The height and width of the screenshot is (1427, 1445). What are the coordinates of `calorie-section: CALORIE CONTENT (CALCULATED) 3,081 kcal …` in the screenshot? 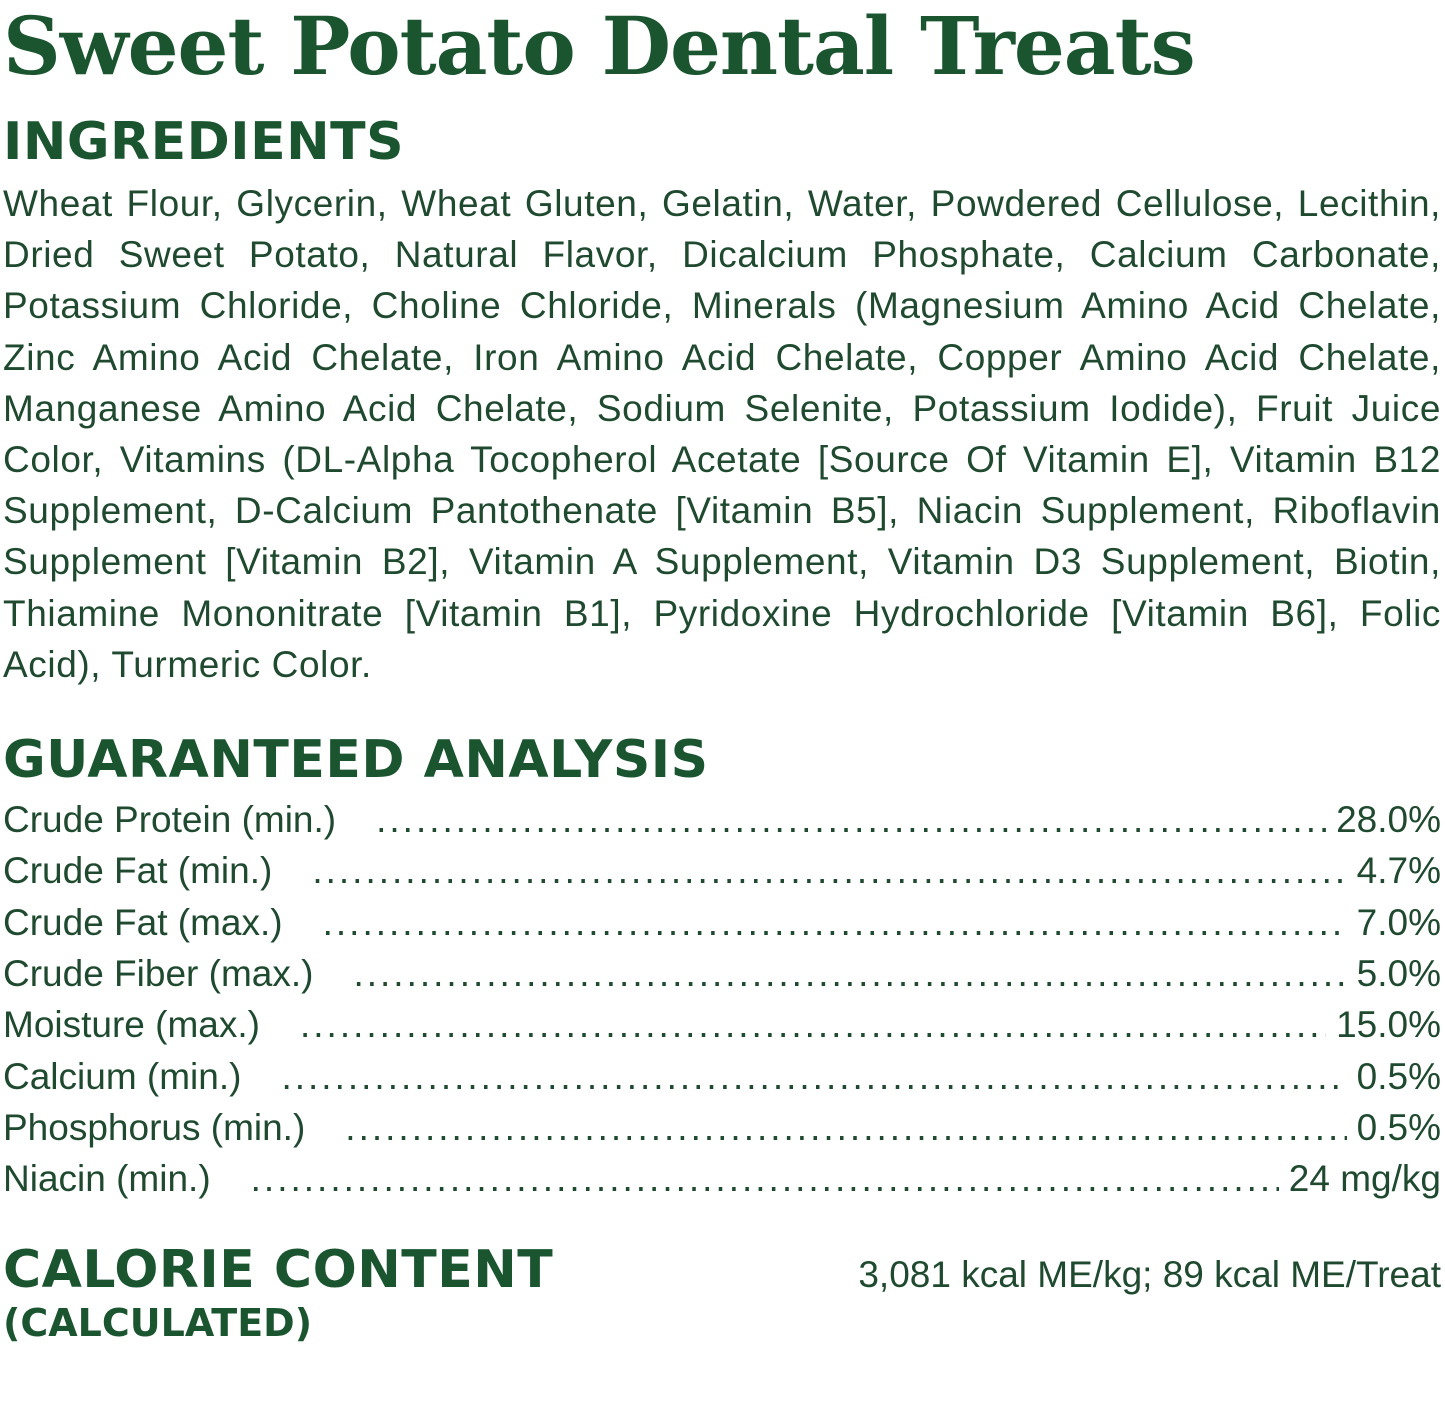 It's located at (722, 1293).